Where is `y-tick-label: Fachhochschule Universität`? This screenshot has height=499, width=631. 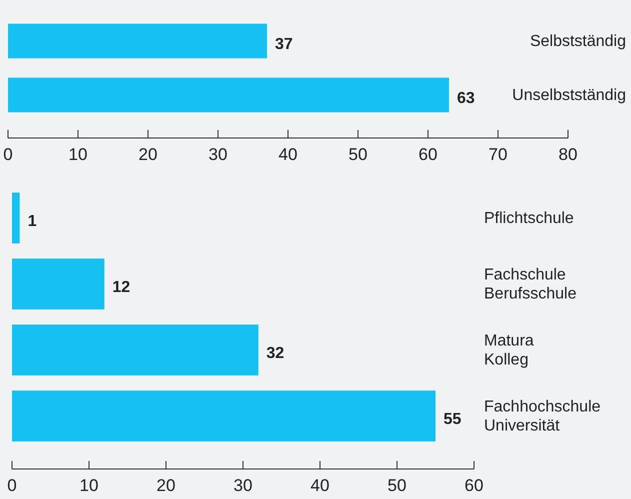 y-tick-label: Fachhochschule Universität is located at coordinates (542, 416).